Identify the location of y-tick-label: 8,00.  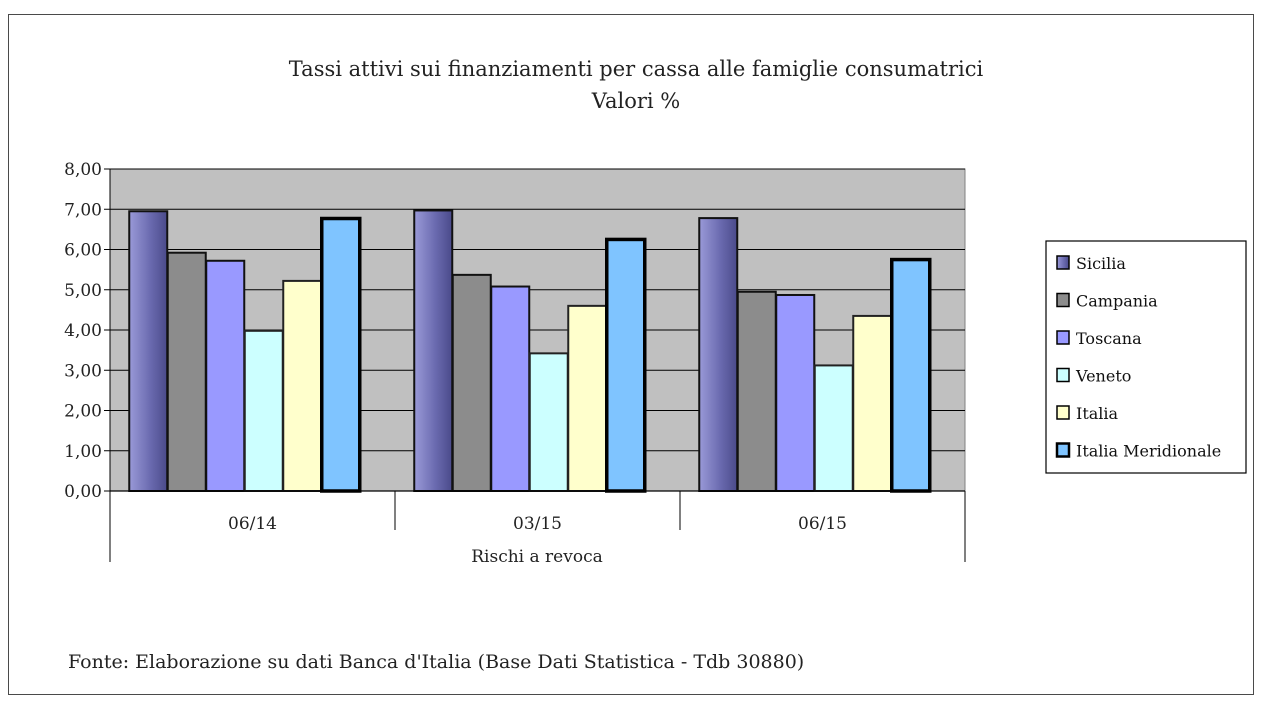
(83, 170).